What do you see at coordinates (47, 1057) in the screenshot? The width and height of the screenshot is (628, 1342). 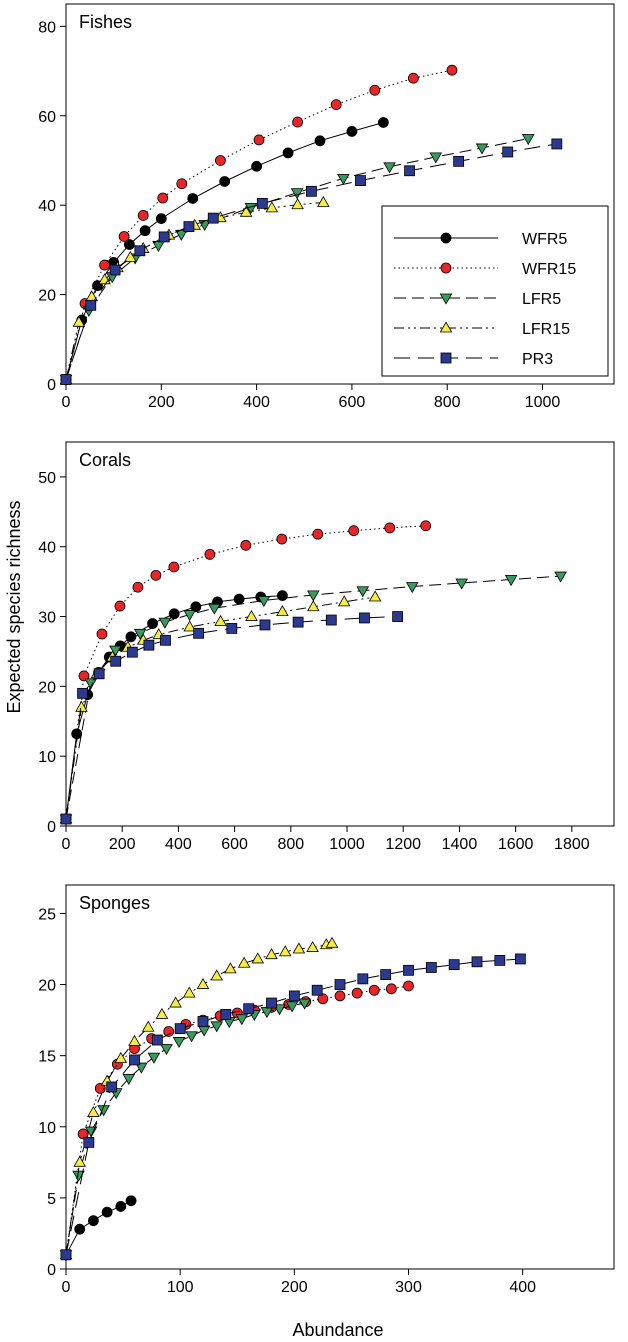 I see `y-tick-label: 15` at bounding box center [47, 1057].